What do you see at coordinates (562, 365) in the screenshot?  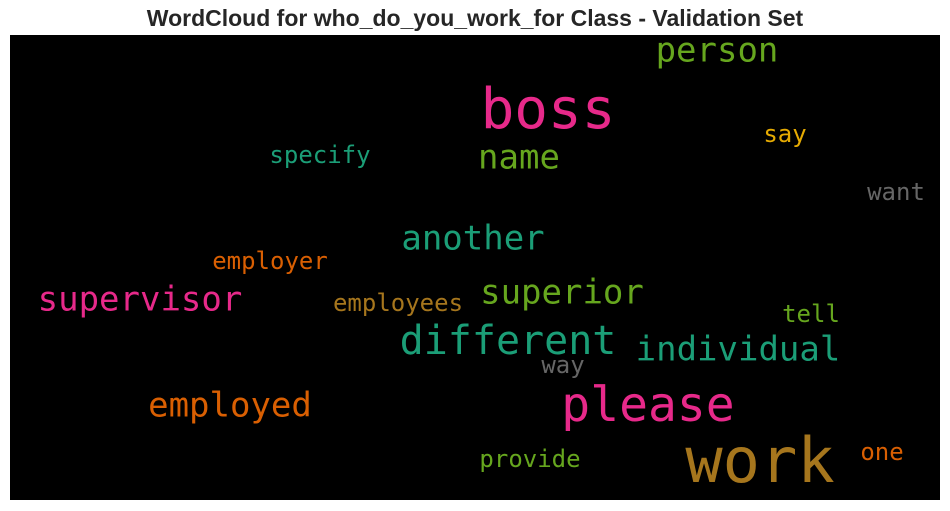 I see `word-way: way` at bounding box center [562, 365].